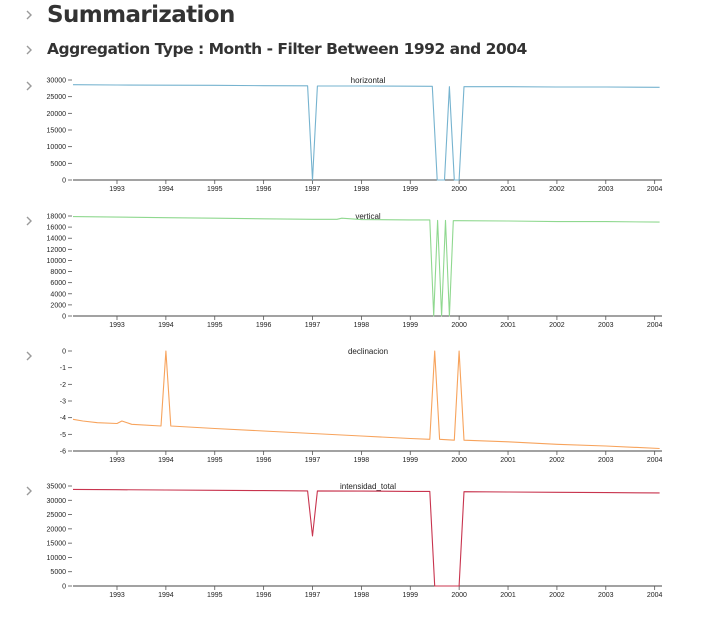  What do you see at coordinates (58, 272) in the screenshot?
I see `y-tick-label: 8000` at bounding box center [58, 272].